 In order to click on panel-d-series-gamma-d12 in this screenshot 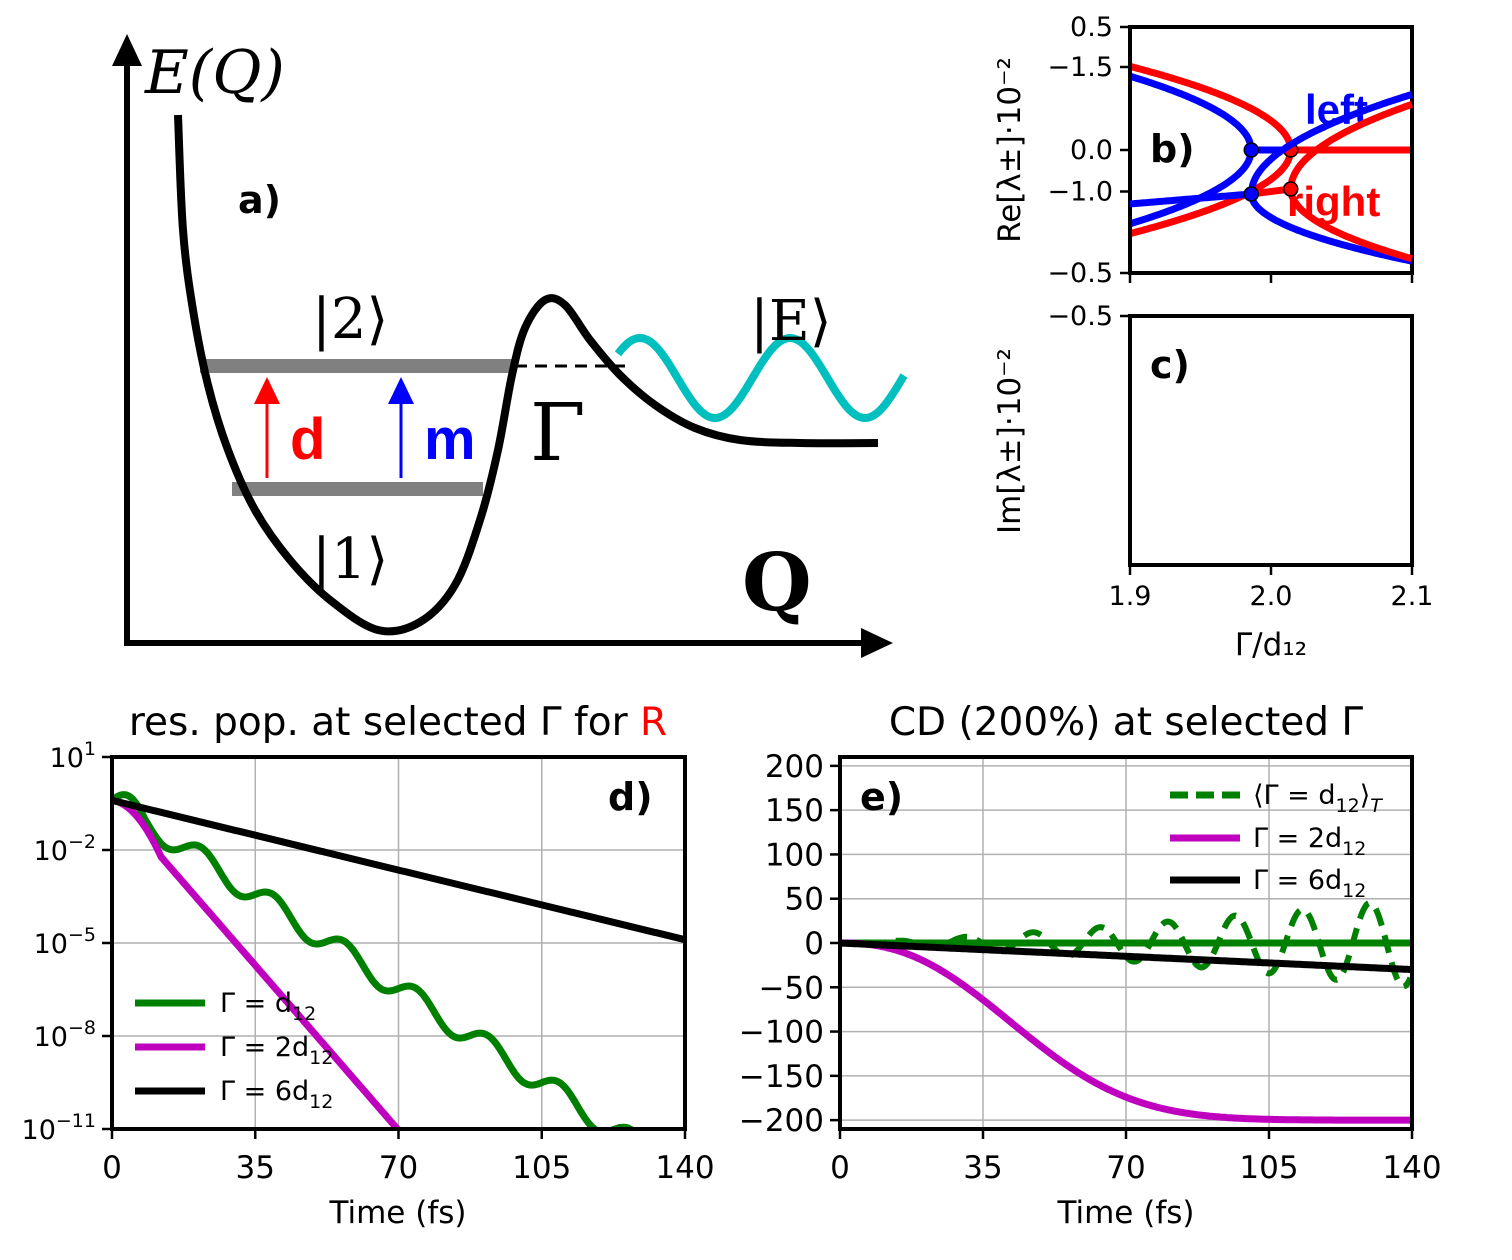, I will do `click(374, 960)`.